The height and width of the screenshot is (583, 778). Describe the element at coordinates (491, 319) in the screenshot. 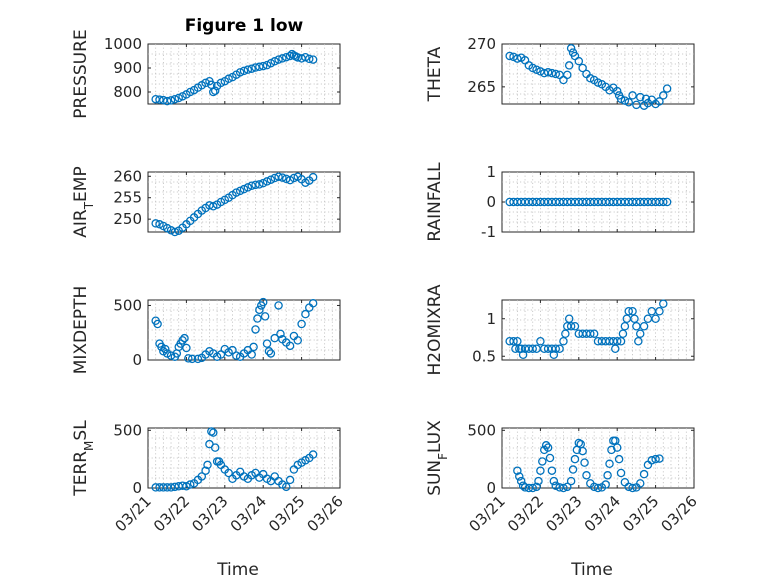

I see `y-tick-label: 1` at that location.